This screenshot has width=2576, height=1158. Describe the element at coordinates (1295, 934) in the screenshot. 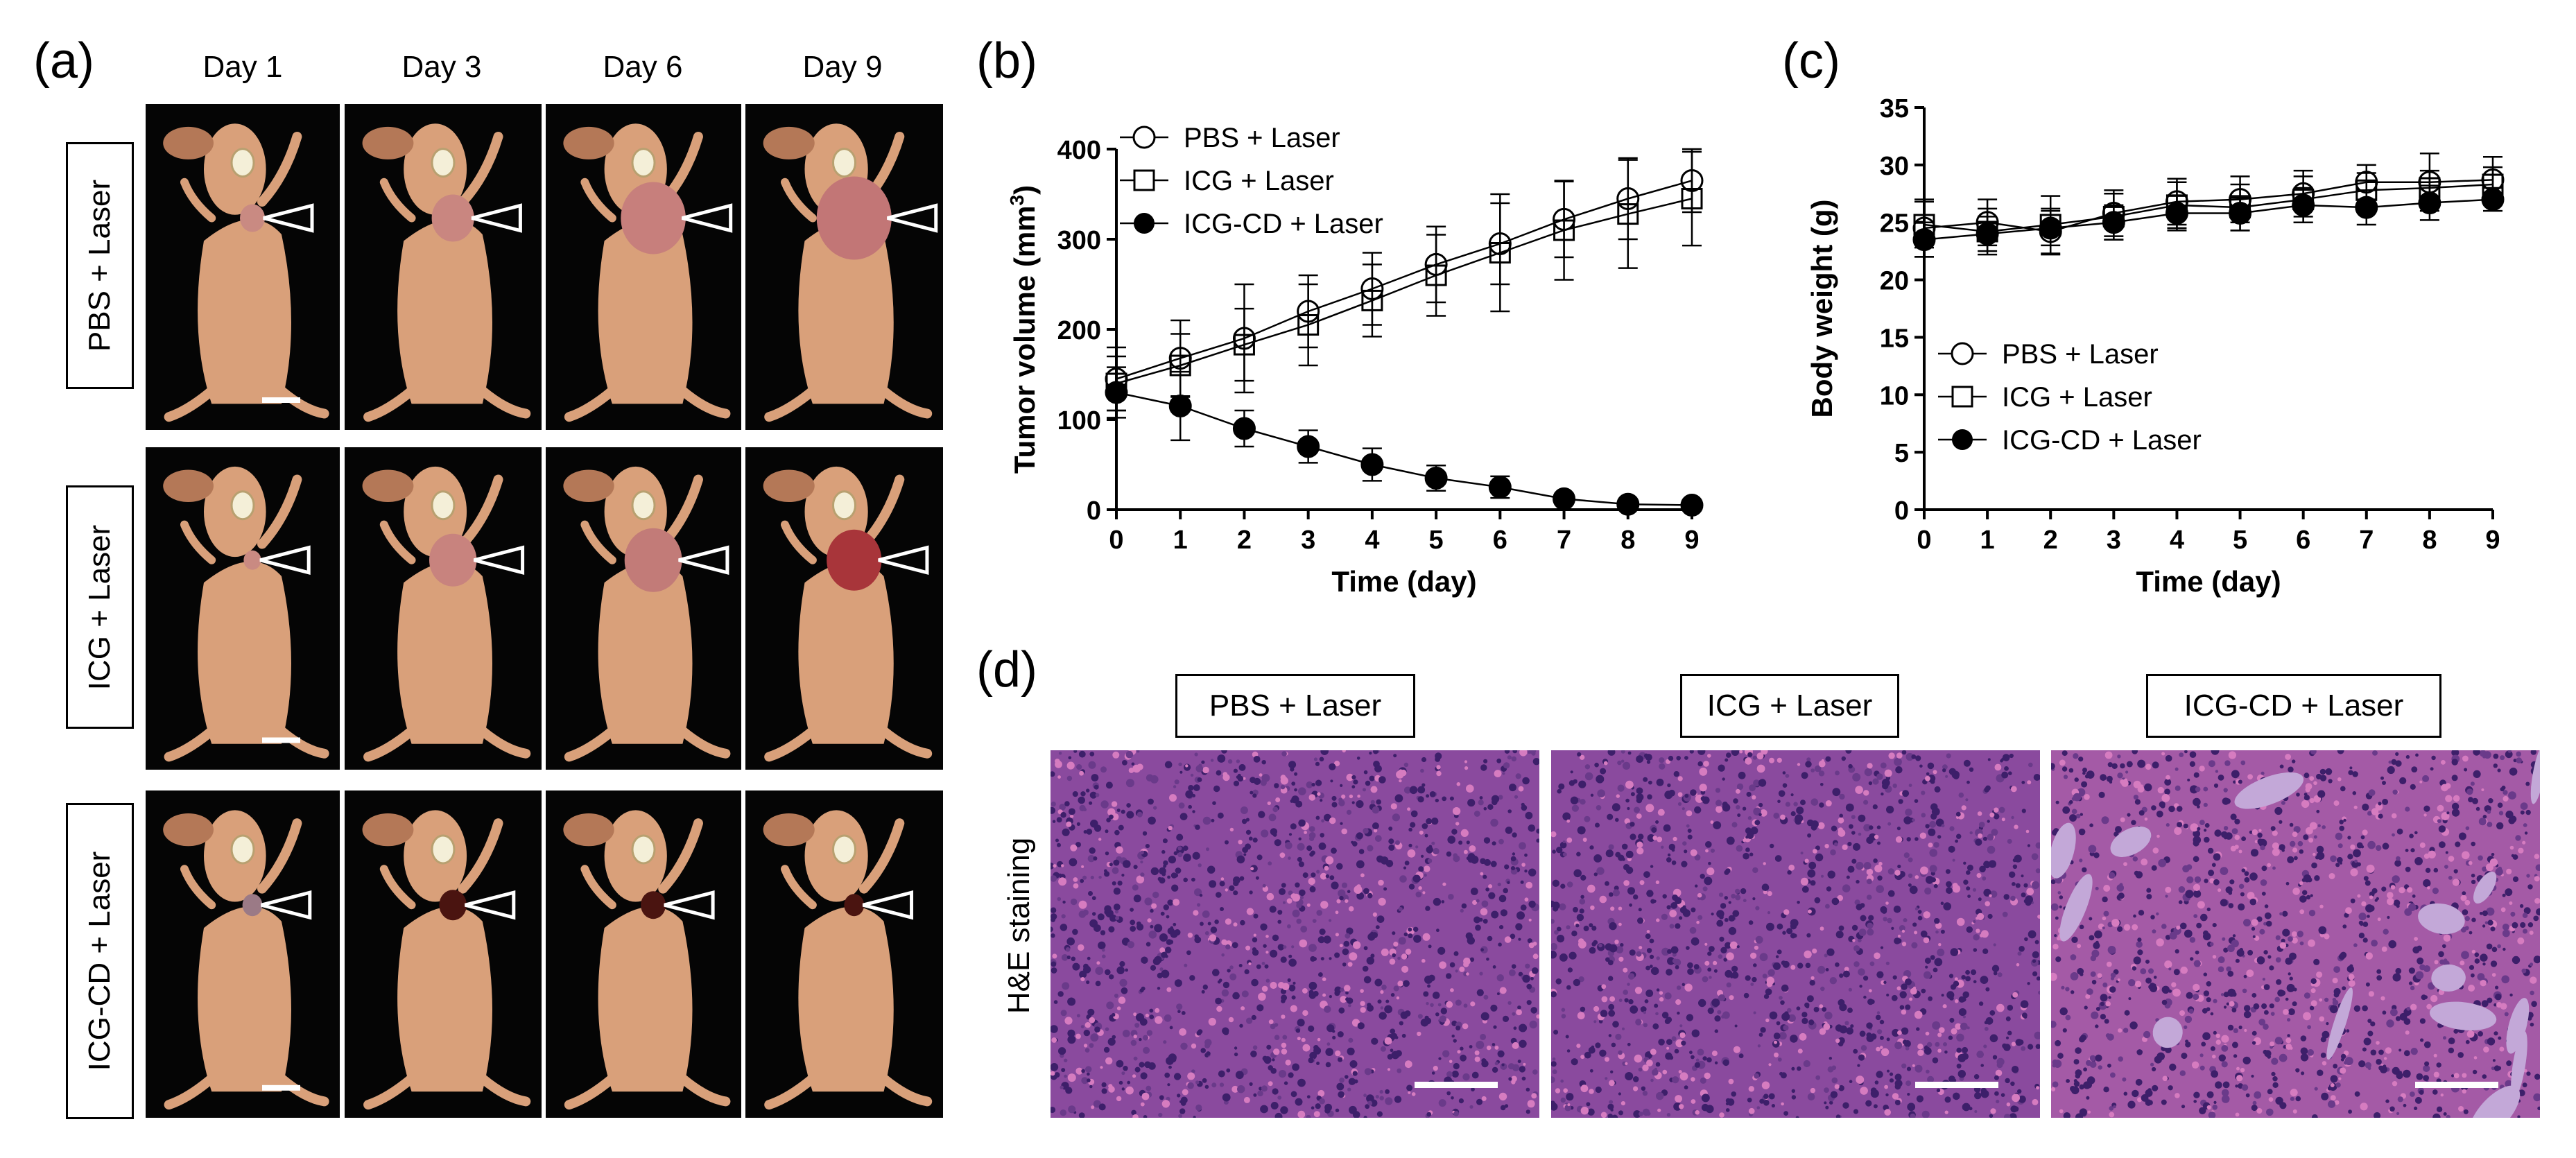

I see `he-image-pbs` at that location.